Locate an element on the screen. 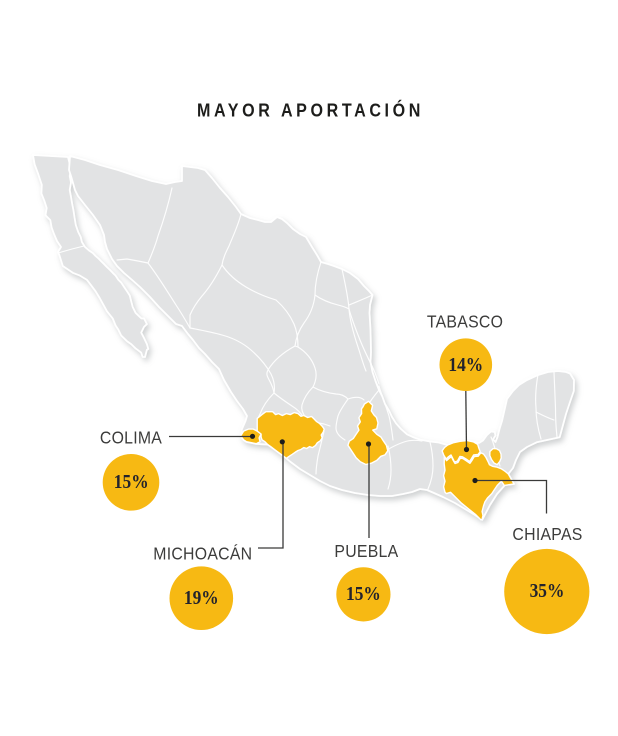  svg-text: 14% is located at coordinates (465, 365).